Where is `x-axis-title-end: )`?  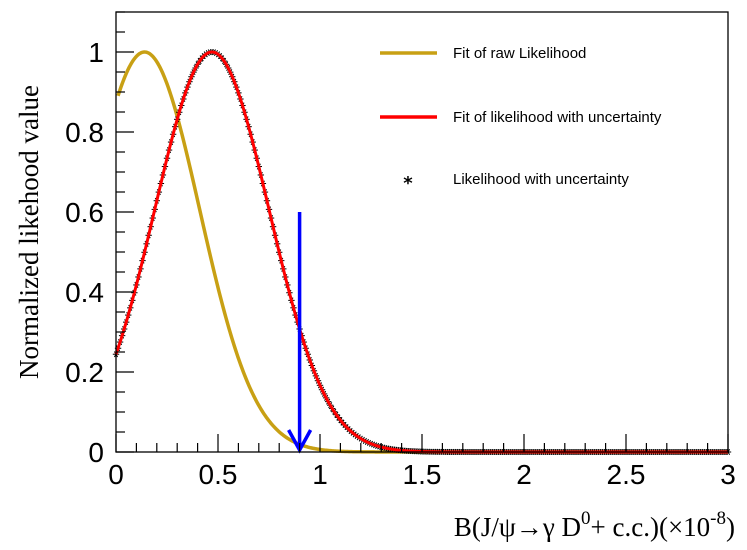 x-axis-title-end: ) is located at coordinates (730, 527).